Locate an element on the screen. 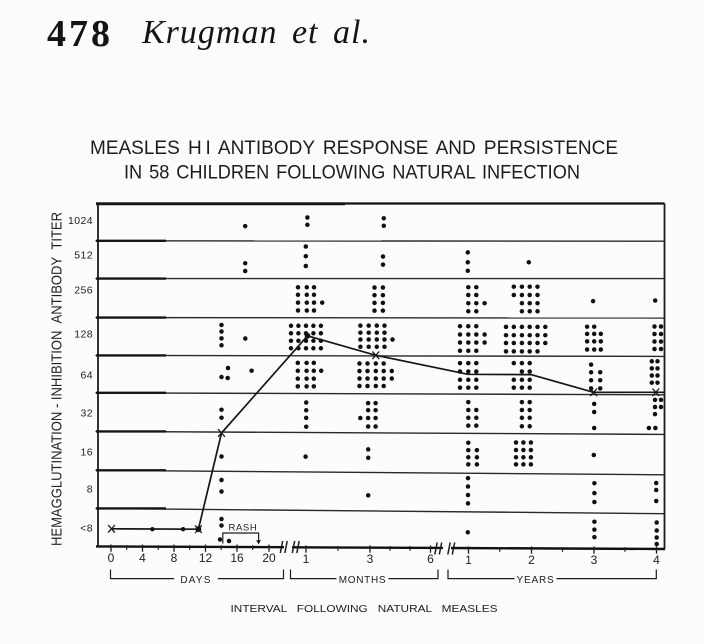 This screenshot has width=704, height=644. svg-text: 2 is located at coordinates (531, 560).